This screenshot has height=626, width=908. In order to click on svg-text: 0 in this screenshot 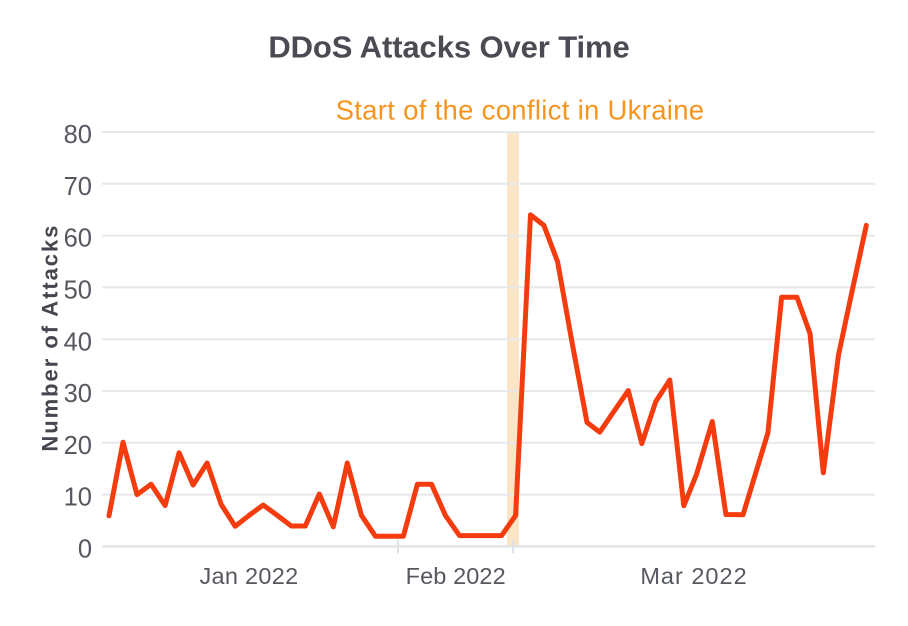, I will do `click(85, 550)`.